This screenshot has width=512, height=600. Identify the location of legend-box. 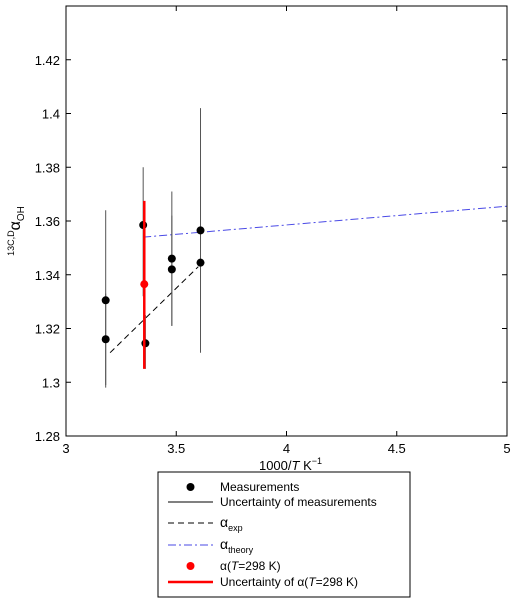
(284, 534).